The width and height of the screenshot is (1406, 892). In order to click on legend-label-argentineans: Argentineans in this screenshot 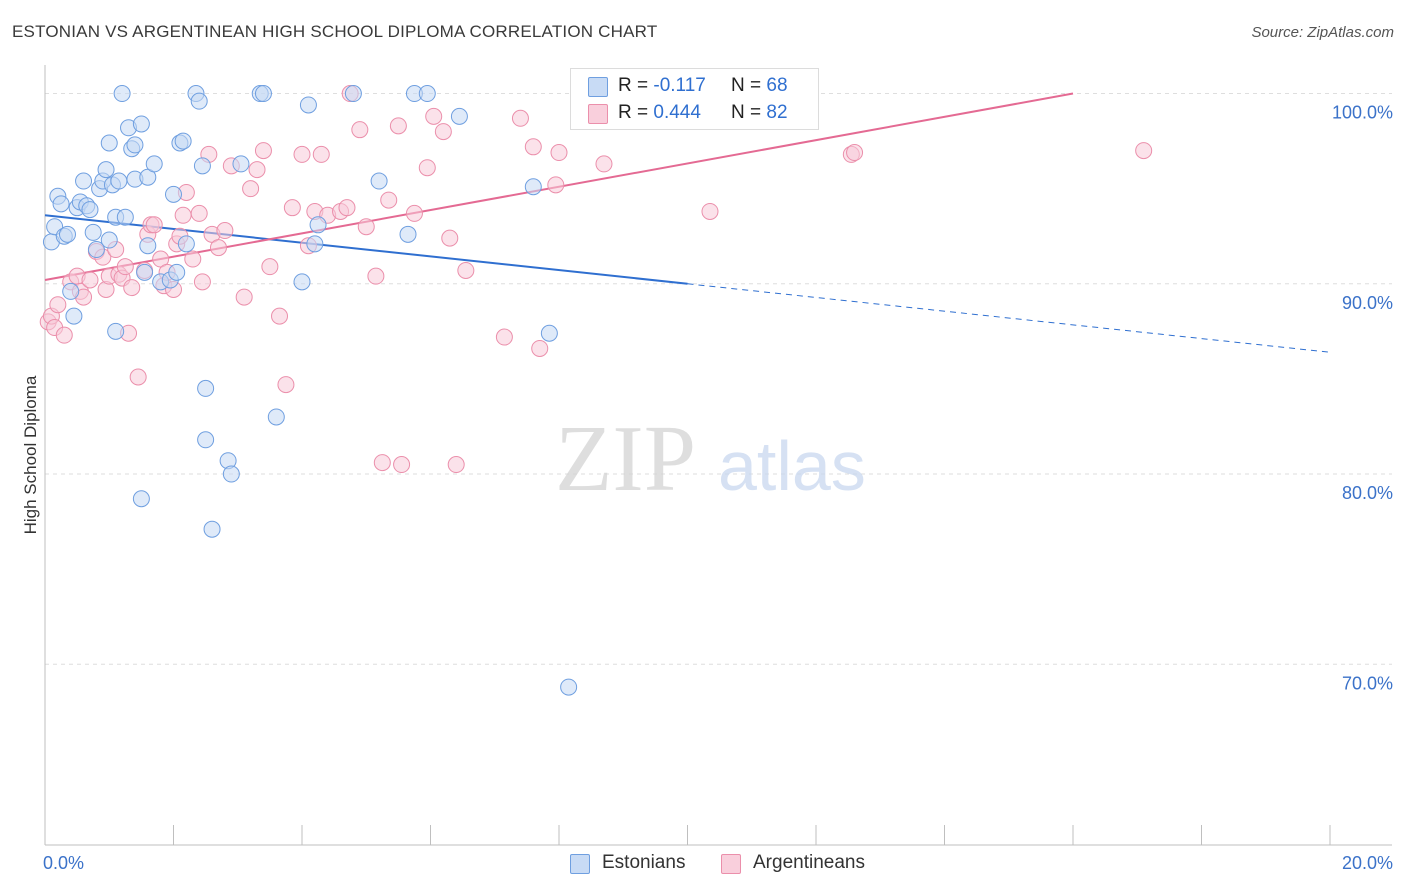, I will do `click(809, 862)`.